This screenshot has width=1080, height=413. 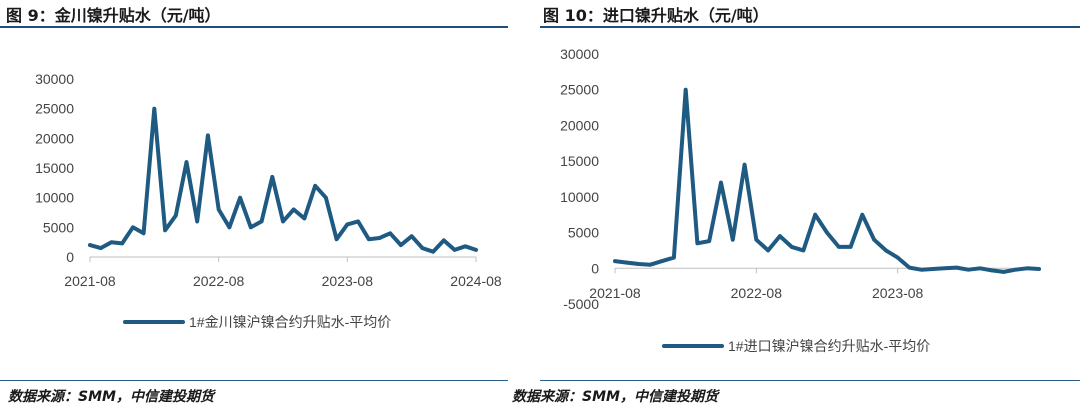 I want to click on legend-label: 1#金川镍沪镍合约升贴水-平均价, so click(x=290, y=322).